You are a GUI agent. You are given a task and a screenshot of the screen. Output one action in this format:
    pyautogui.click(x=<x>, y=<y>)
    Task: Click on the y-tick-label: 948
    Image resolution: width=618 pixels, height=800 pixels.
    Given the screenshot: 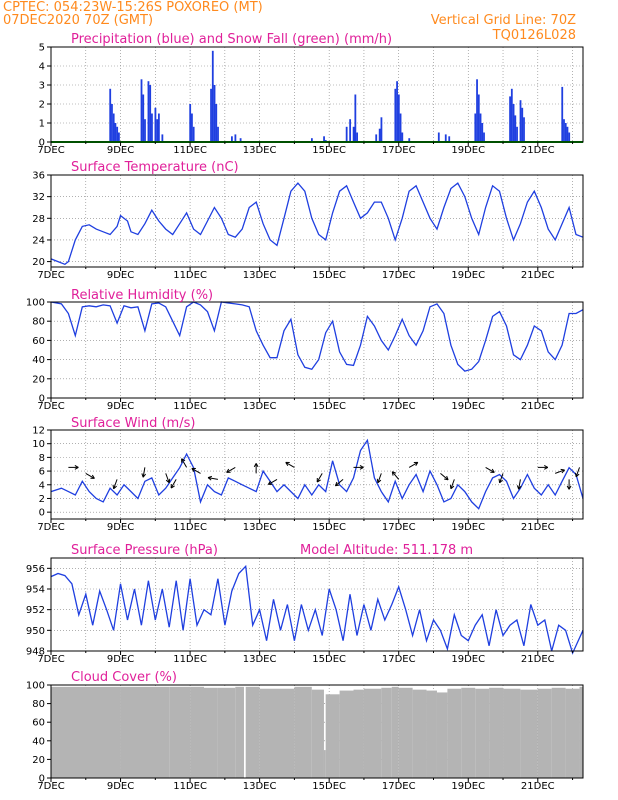 What is the action you would take?
    pyautogui.click(x=35, y=652)
    